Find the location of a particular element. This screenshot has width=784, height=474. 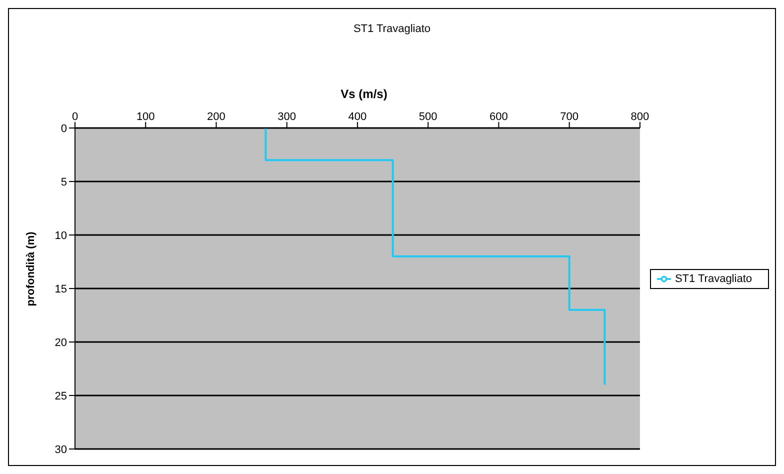

x-tick-label: 200 is located at coordinates (216, 117).